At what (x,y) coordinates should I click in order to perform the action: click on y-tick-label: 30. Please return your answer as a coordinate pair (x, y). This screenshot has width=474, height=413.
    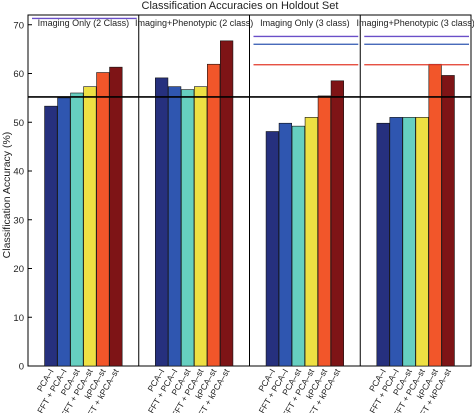
    Looking at the image, I should click on (18, 220).